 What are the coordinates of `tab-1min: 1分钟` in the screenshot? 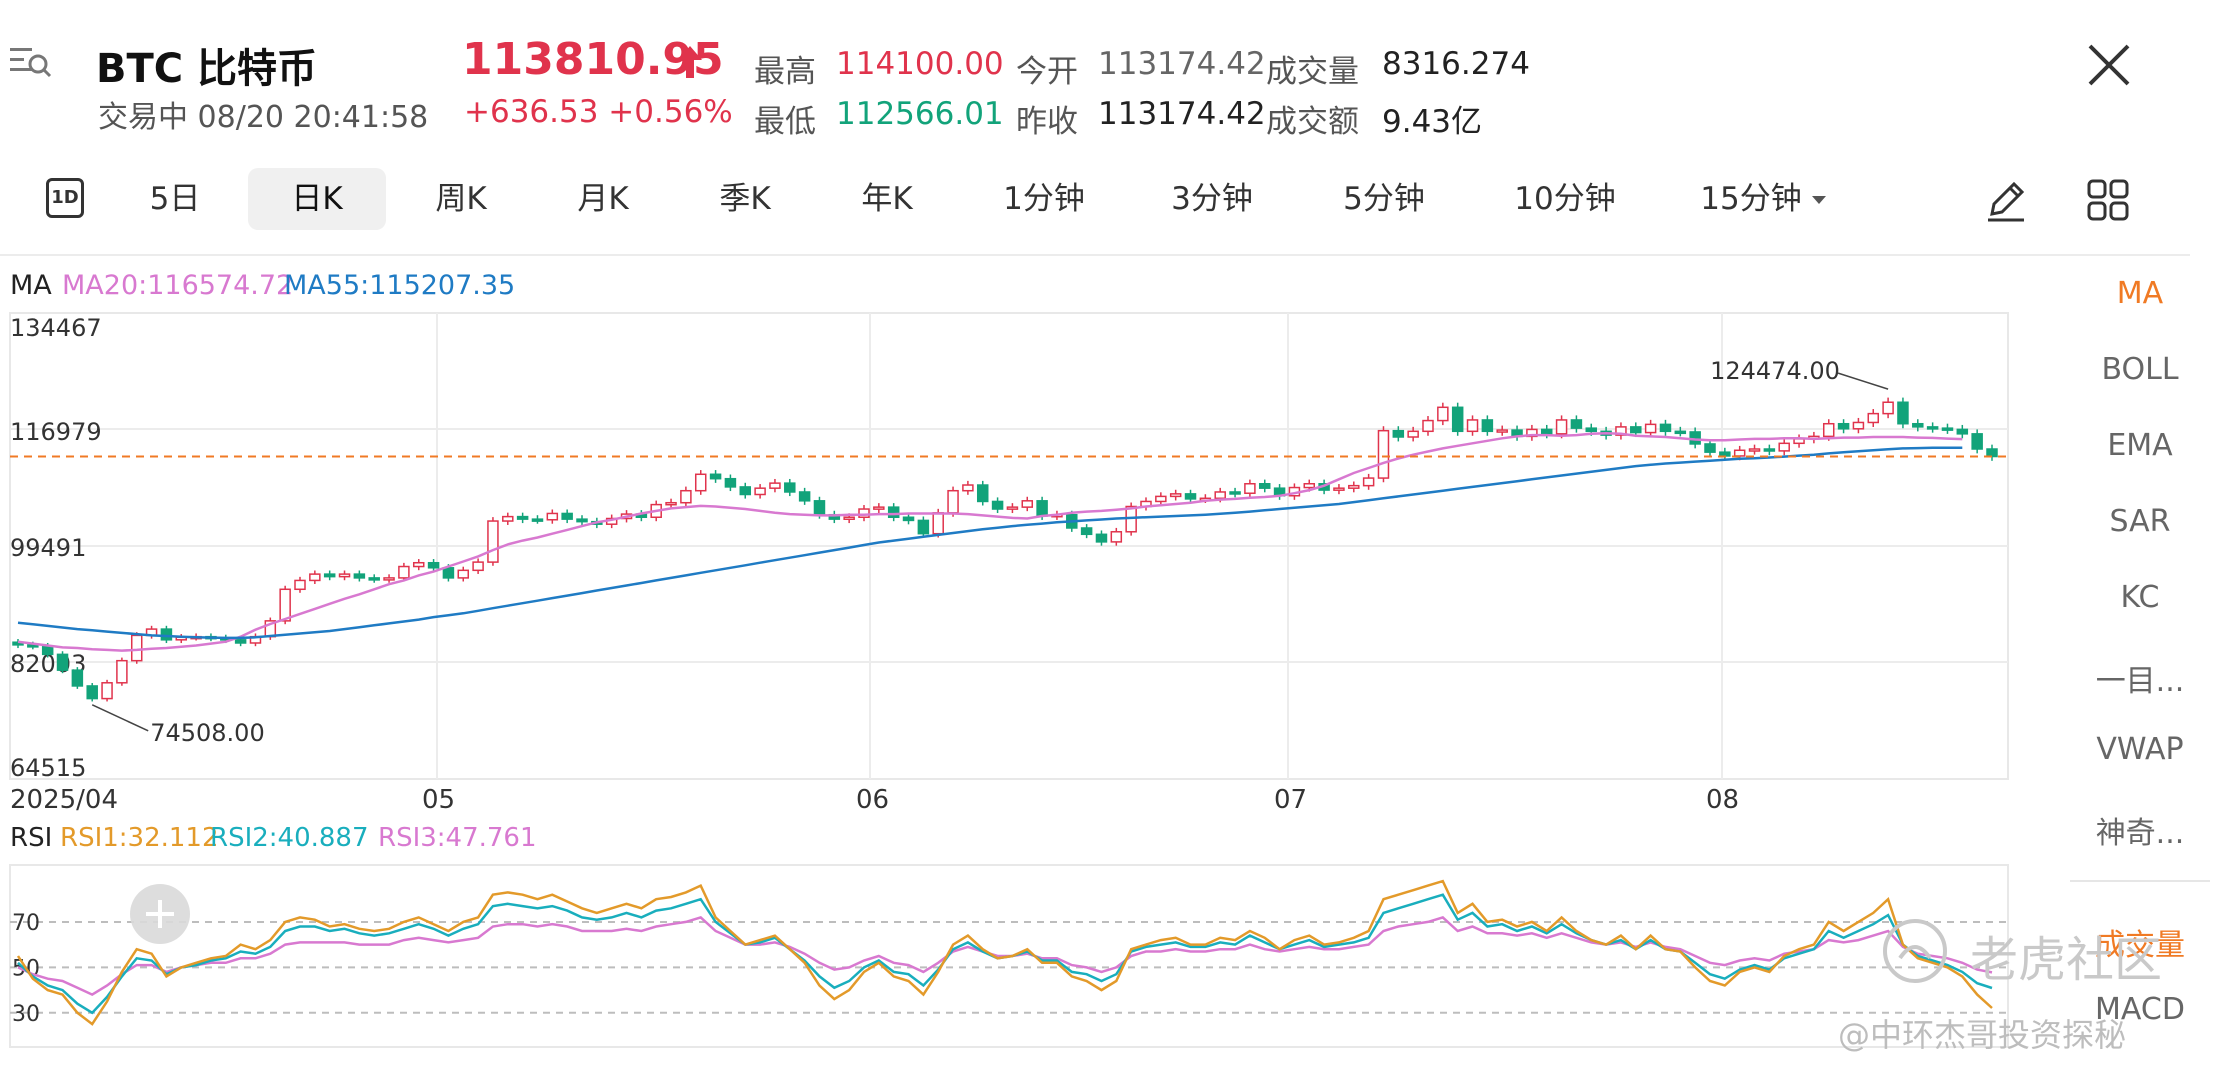 It's located at (1044, 199).